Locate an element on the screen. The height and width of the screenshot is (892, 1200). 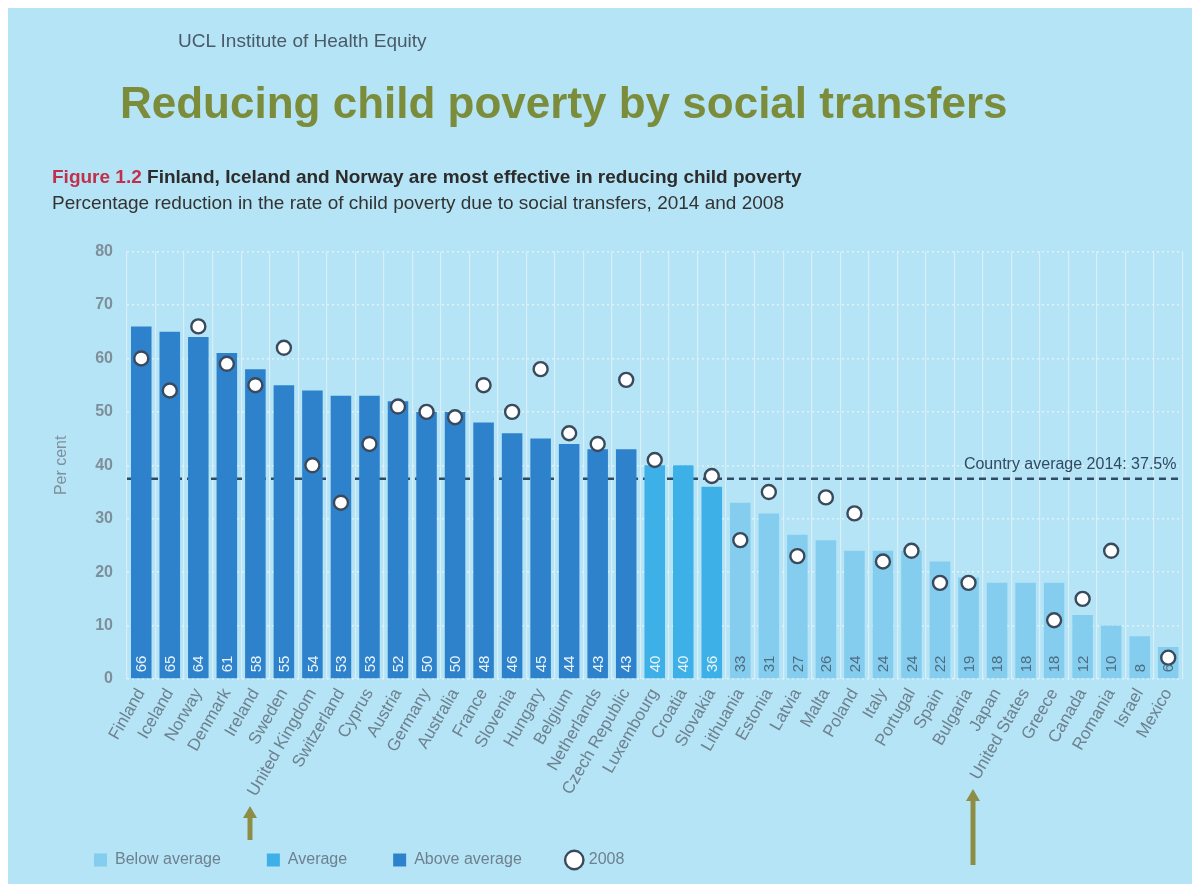
chart-title: Reducing child poverty by social transfers is located at coordinates (564, 103).